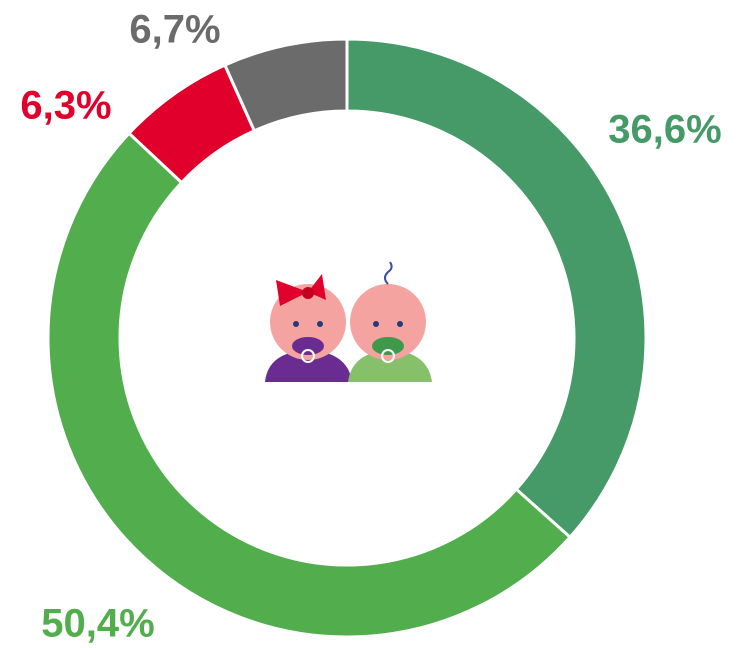  What do you see at coordinates (65, 106) in the screenshot?
I see `data-label: 6,3%` at bounding box center [65, 106].